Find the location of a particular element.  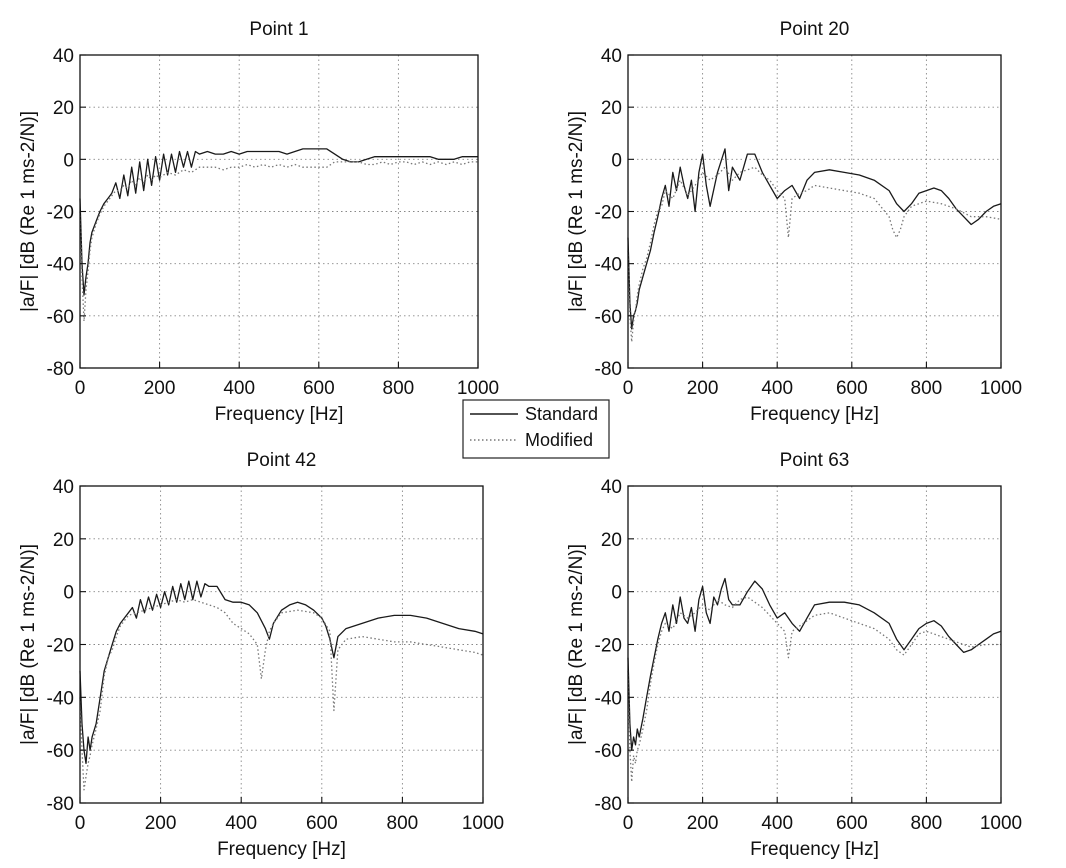

legend-box is located at coordinates (536, 429).